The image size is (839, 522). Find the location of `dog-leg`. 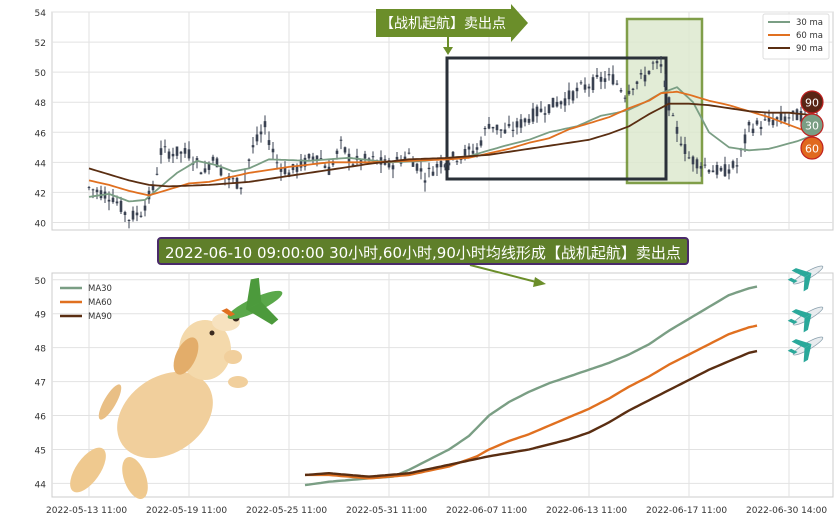

dog-leg is located at coordinates (88, 470).